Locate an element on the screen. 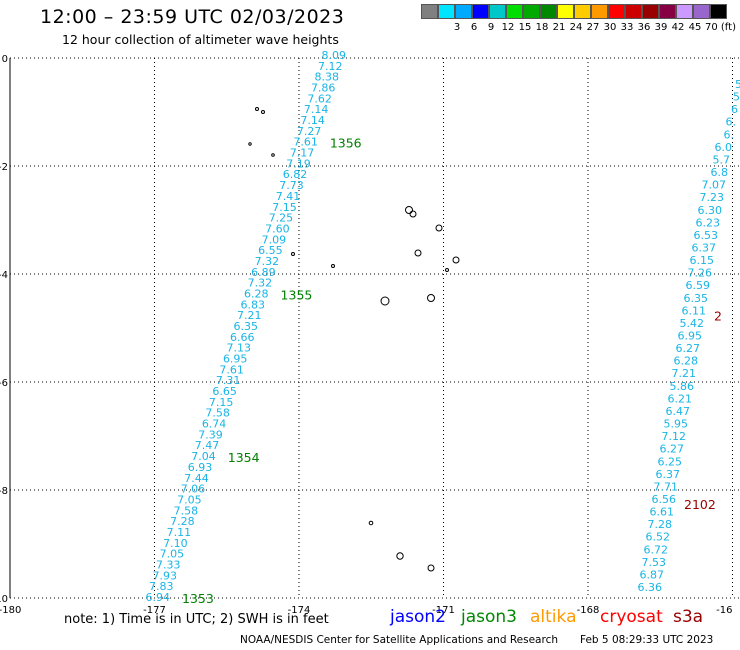 The height and width of the screenshot is (650, 740). swh-value-right: 6.23 is located at coordinates (708, 222).